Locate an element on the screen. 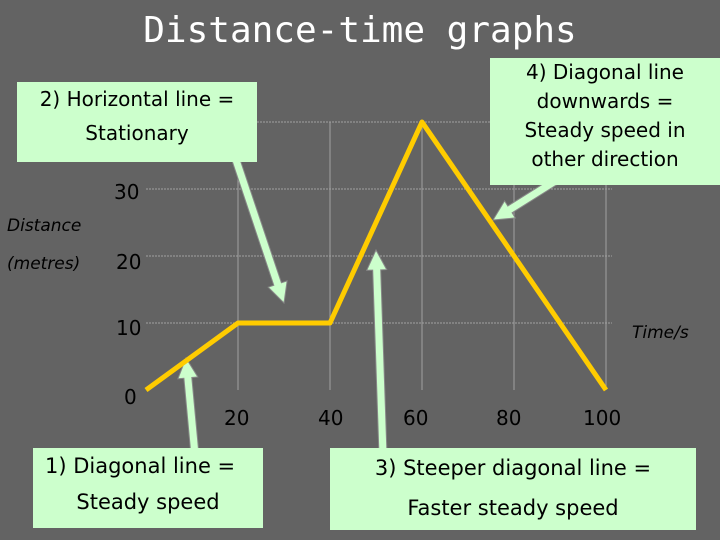 This screenshot has width=720, height=540. annotation-3-line2: Faster steady speed is located at coordinates (513, 508).